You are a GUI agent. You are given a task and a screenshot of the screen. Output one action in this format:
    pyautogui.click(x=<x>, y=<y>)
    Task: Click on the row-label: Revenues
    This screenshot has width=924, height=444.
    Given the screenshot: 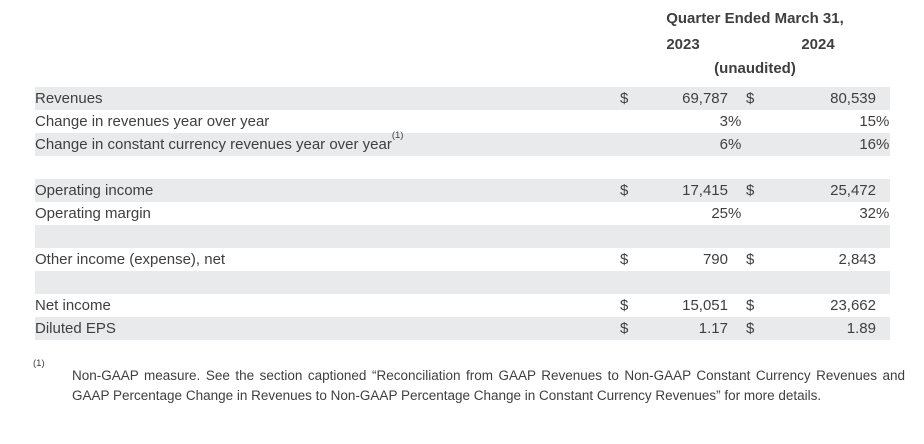 What is the action you would take?
    pyautogui.click(x=69, y=98)
    